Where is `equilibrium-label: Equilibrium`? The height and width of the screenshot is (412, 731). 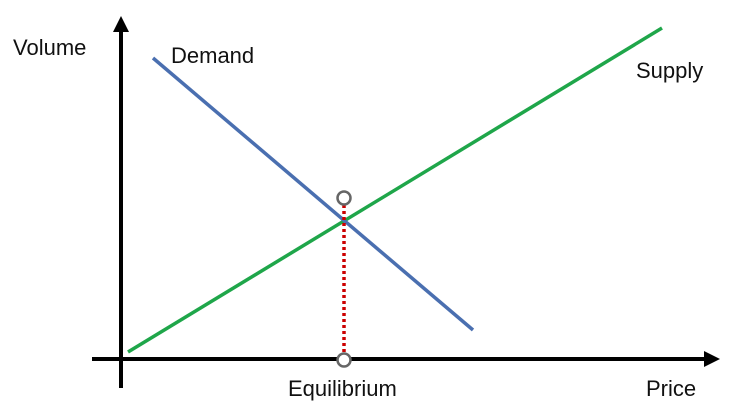 equilibrium-label: Equilibrium is located at coordinates (342, 388).